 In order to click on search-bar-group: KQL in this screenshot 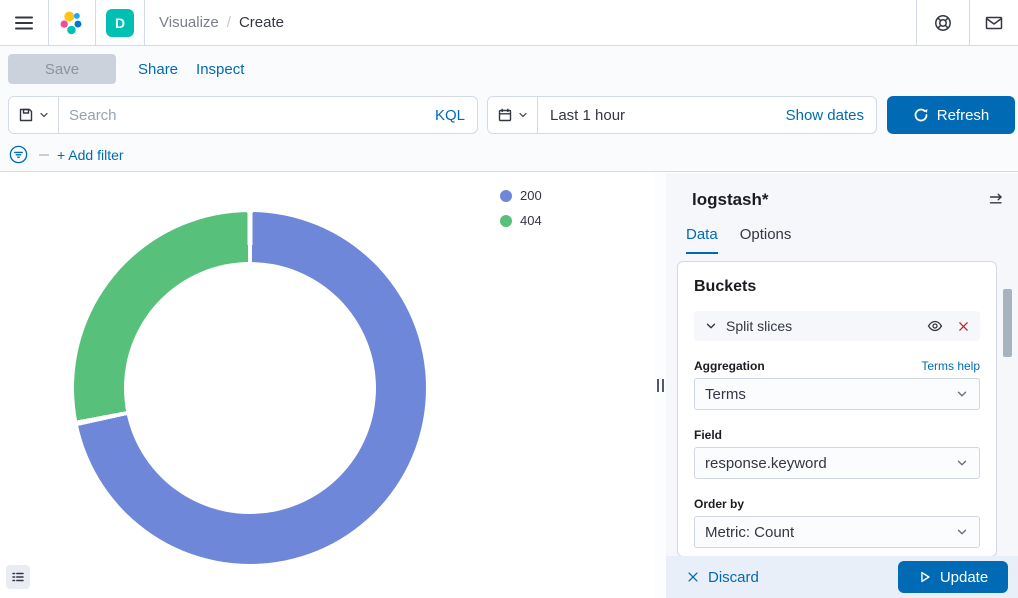, I will do `click(243, 115)`.